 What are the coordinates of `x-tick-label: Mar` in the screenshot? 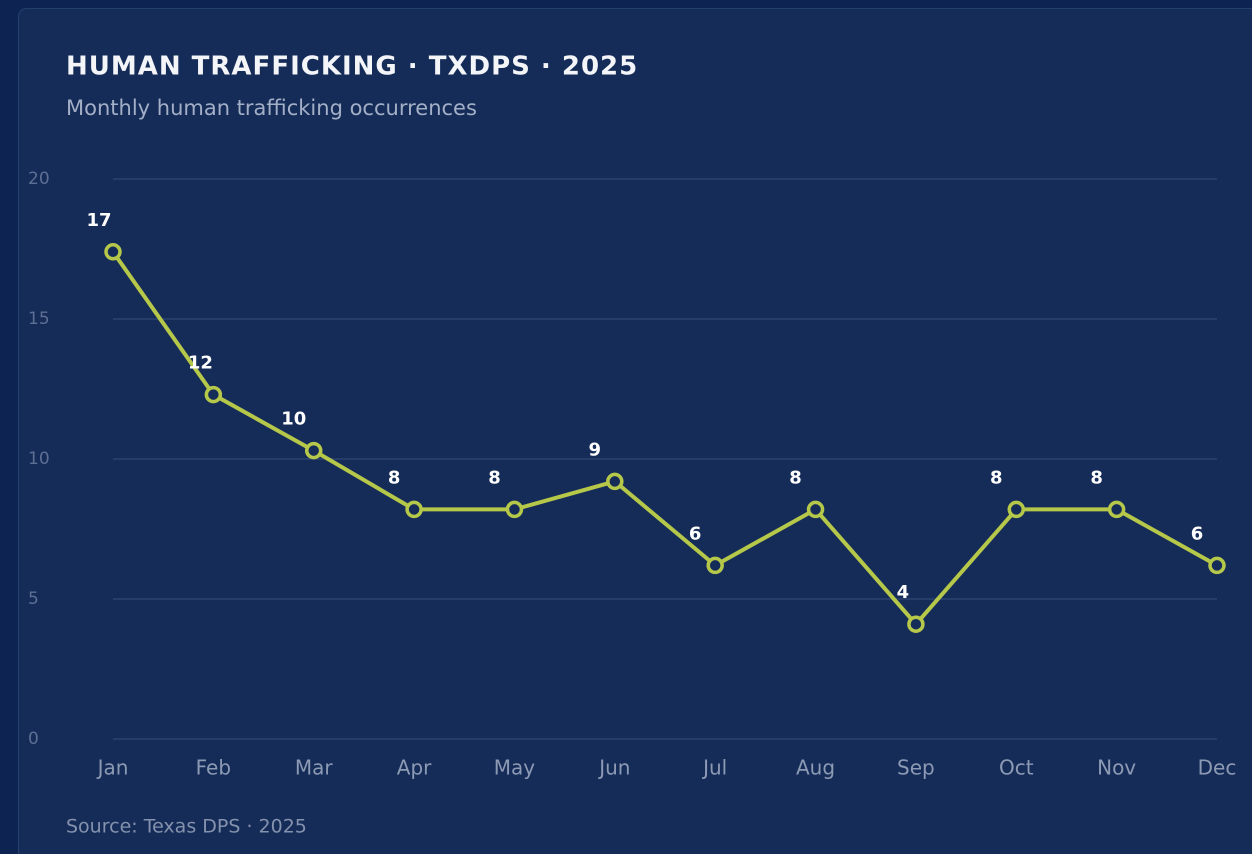 It's located at (314, 768).